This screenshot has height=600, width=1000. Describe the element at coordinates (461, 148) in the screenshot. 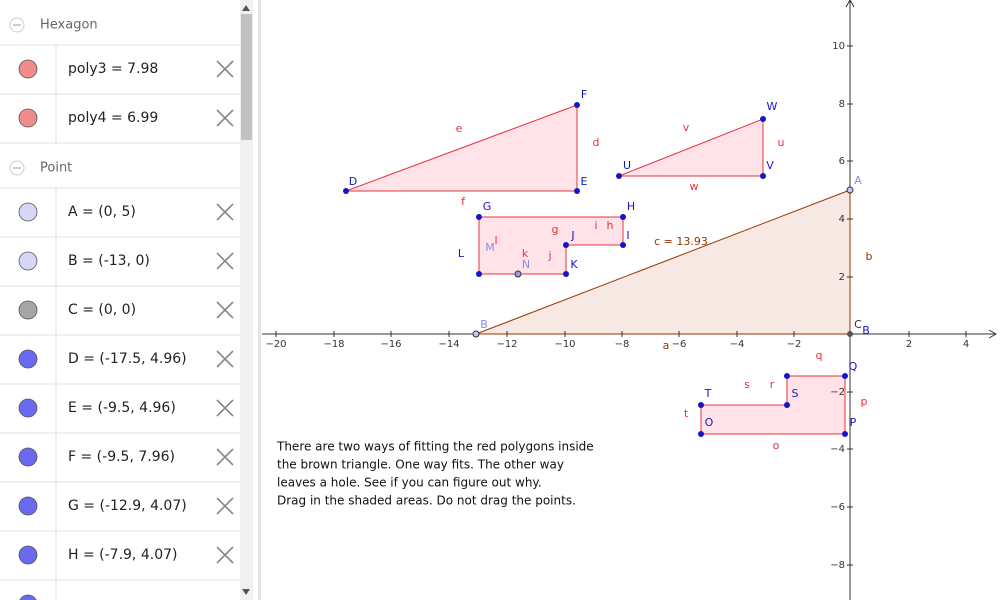

I see `triangle-def` at that location.